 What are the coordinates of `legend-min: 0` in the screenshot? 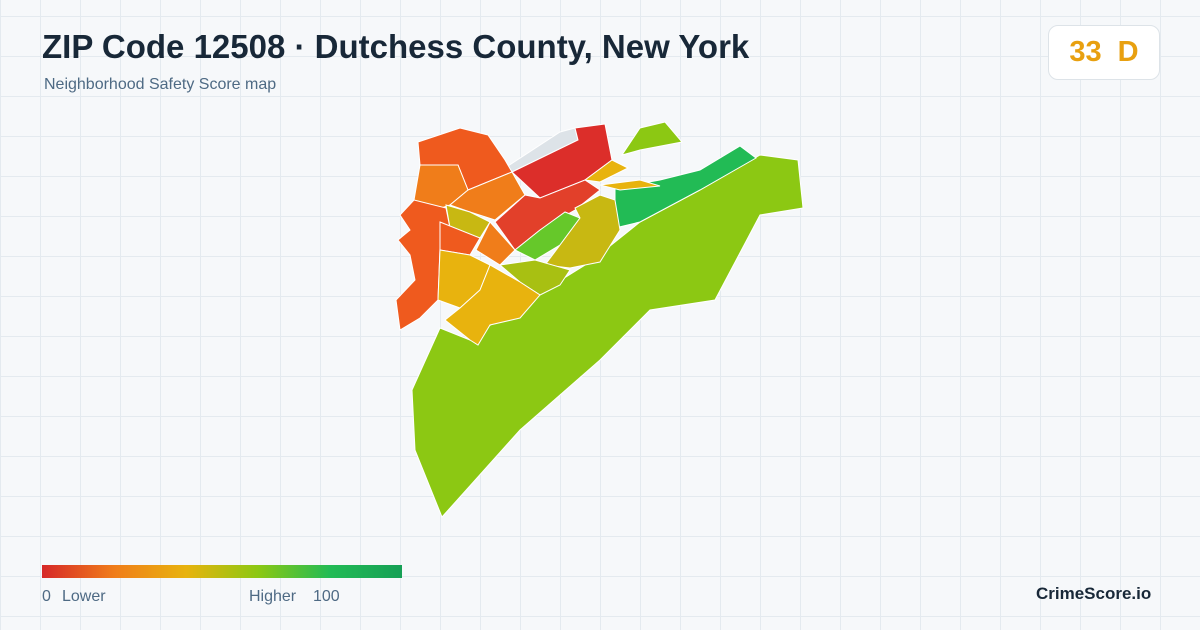 It's located at (46, 596).